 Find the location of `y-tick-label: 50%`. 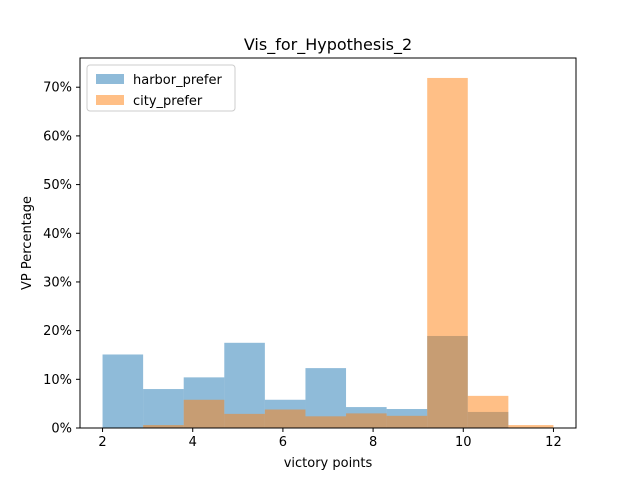

y-tick-label: 50% is located at coordinates (57, 185).